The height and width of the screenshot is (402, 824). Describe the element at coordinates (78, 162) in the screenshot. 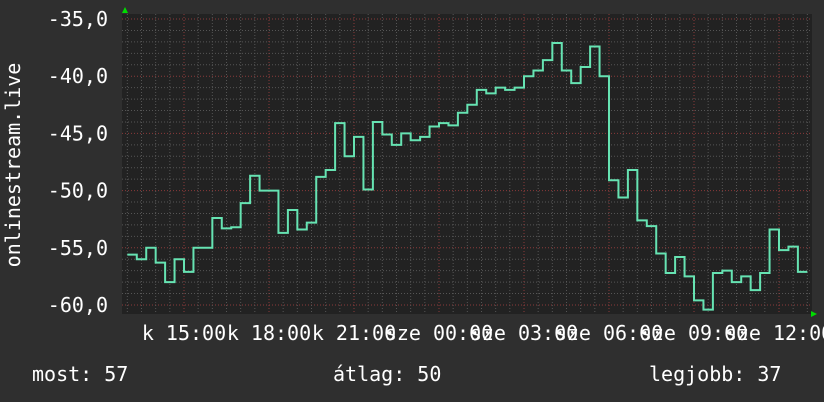

I see `y-axis-ticks: -35,0 -40,0 -45,0 -50,0 -55,0 -60,0` at that location.